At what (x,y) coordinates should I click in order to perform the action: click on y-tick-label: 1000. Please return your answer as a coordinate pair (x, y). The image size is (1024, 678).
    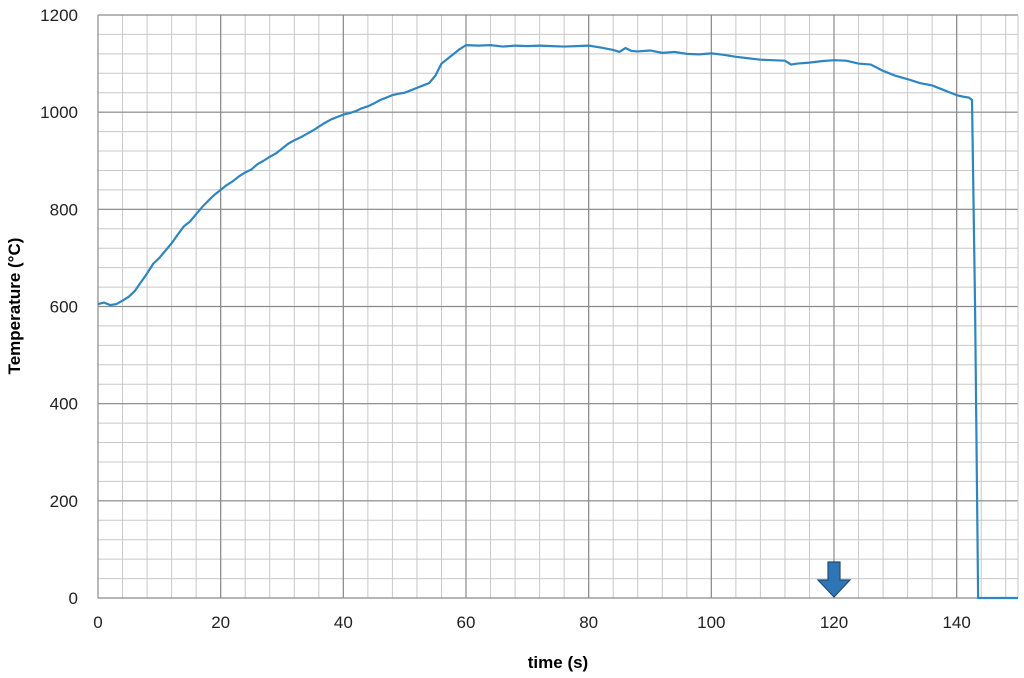
    Looking at the image, I should click on (59, 112).